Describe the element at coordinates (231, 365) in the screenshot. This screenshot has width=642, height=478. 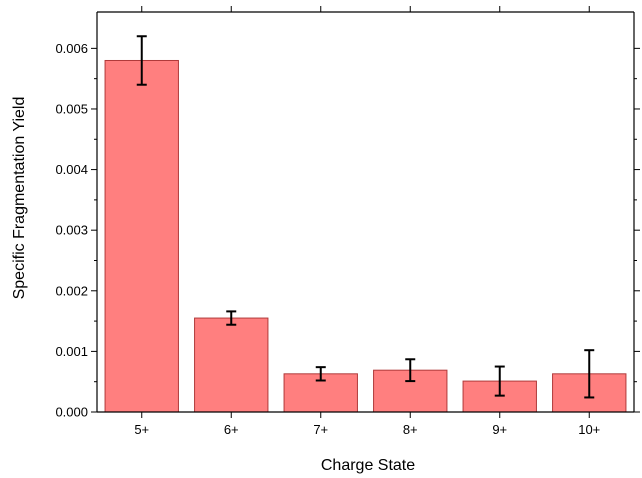
I see `bar-6+` at that location.